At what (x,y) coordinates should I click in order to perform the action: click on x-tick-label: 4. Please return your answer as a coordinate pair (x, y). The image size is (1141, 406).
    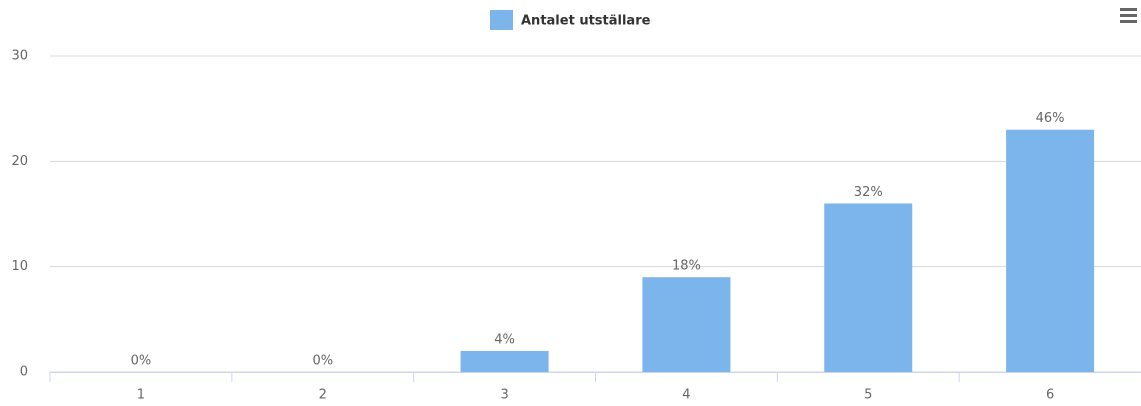
    Looking at the image, I should click on (686, 395).